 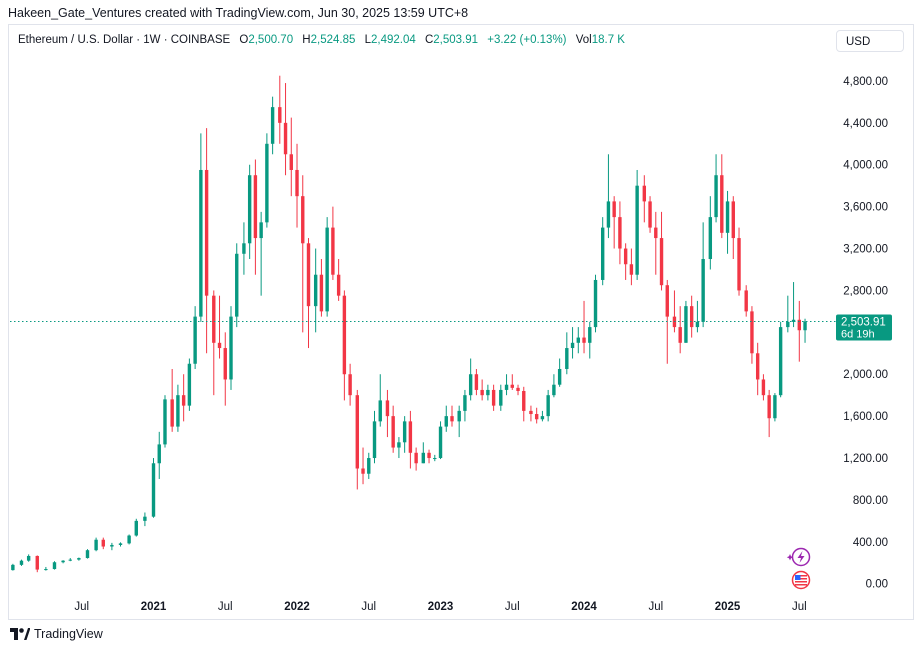 What do you see at coordinates (870, 41) in the screenshot?
I see `currency-button: USD` at bounding box center [870, 41].